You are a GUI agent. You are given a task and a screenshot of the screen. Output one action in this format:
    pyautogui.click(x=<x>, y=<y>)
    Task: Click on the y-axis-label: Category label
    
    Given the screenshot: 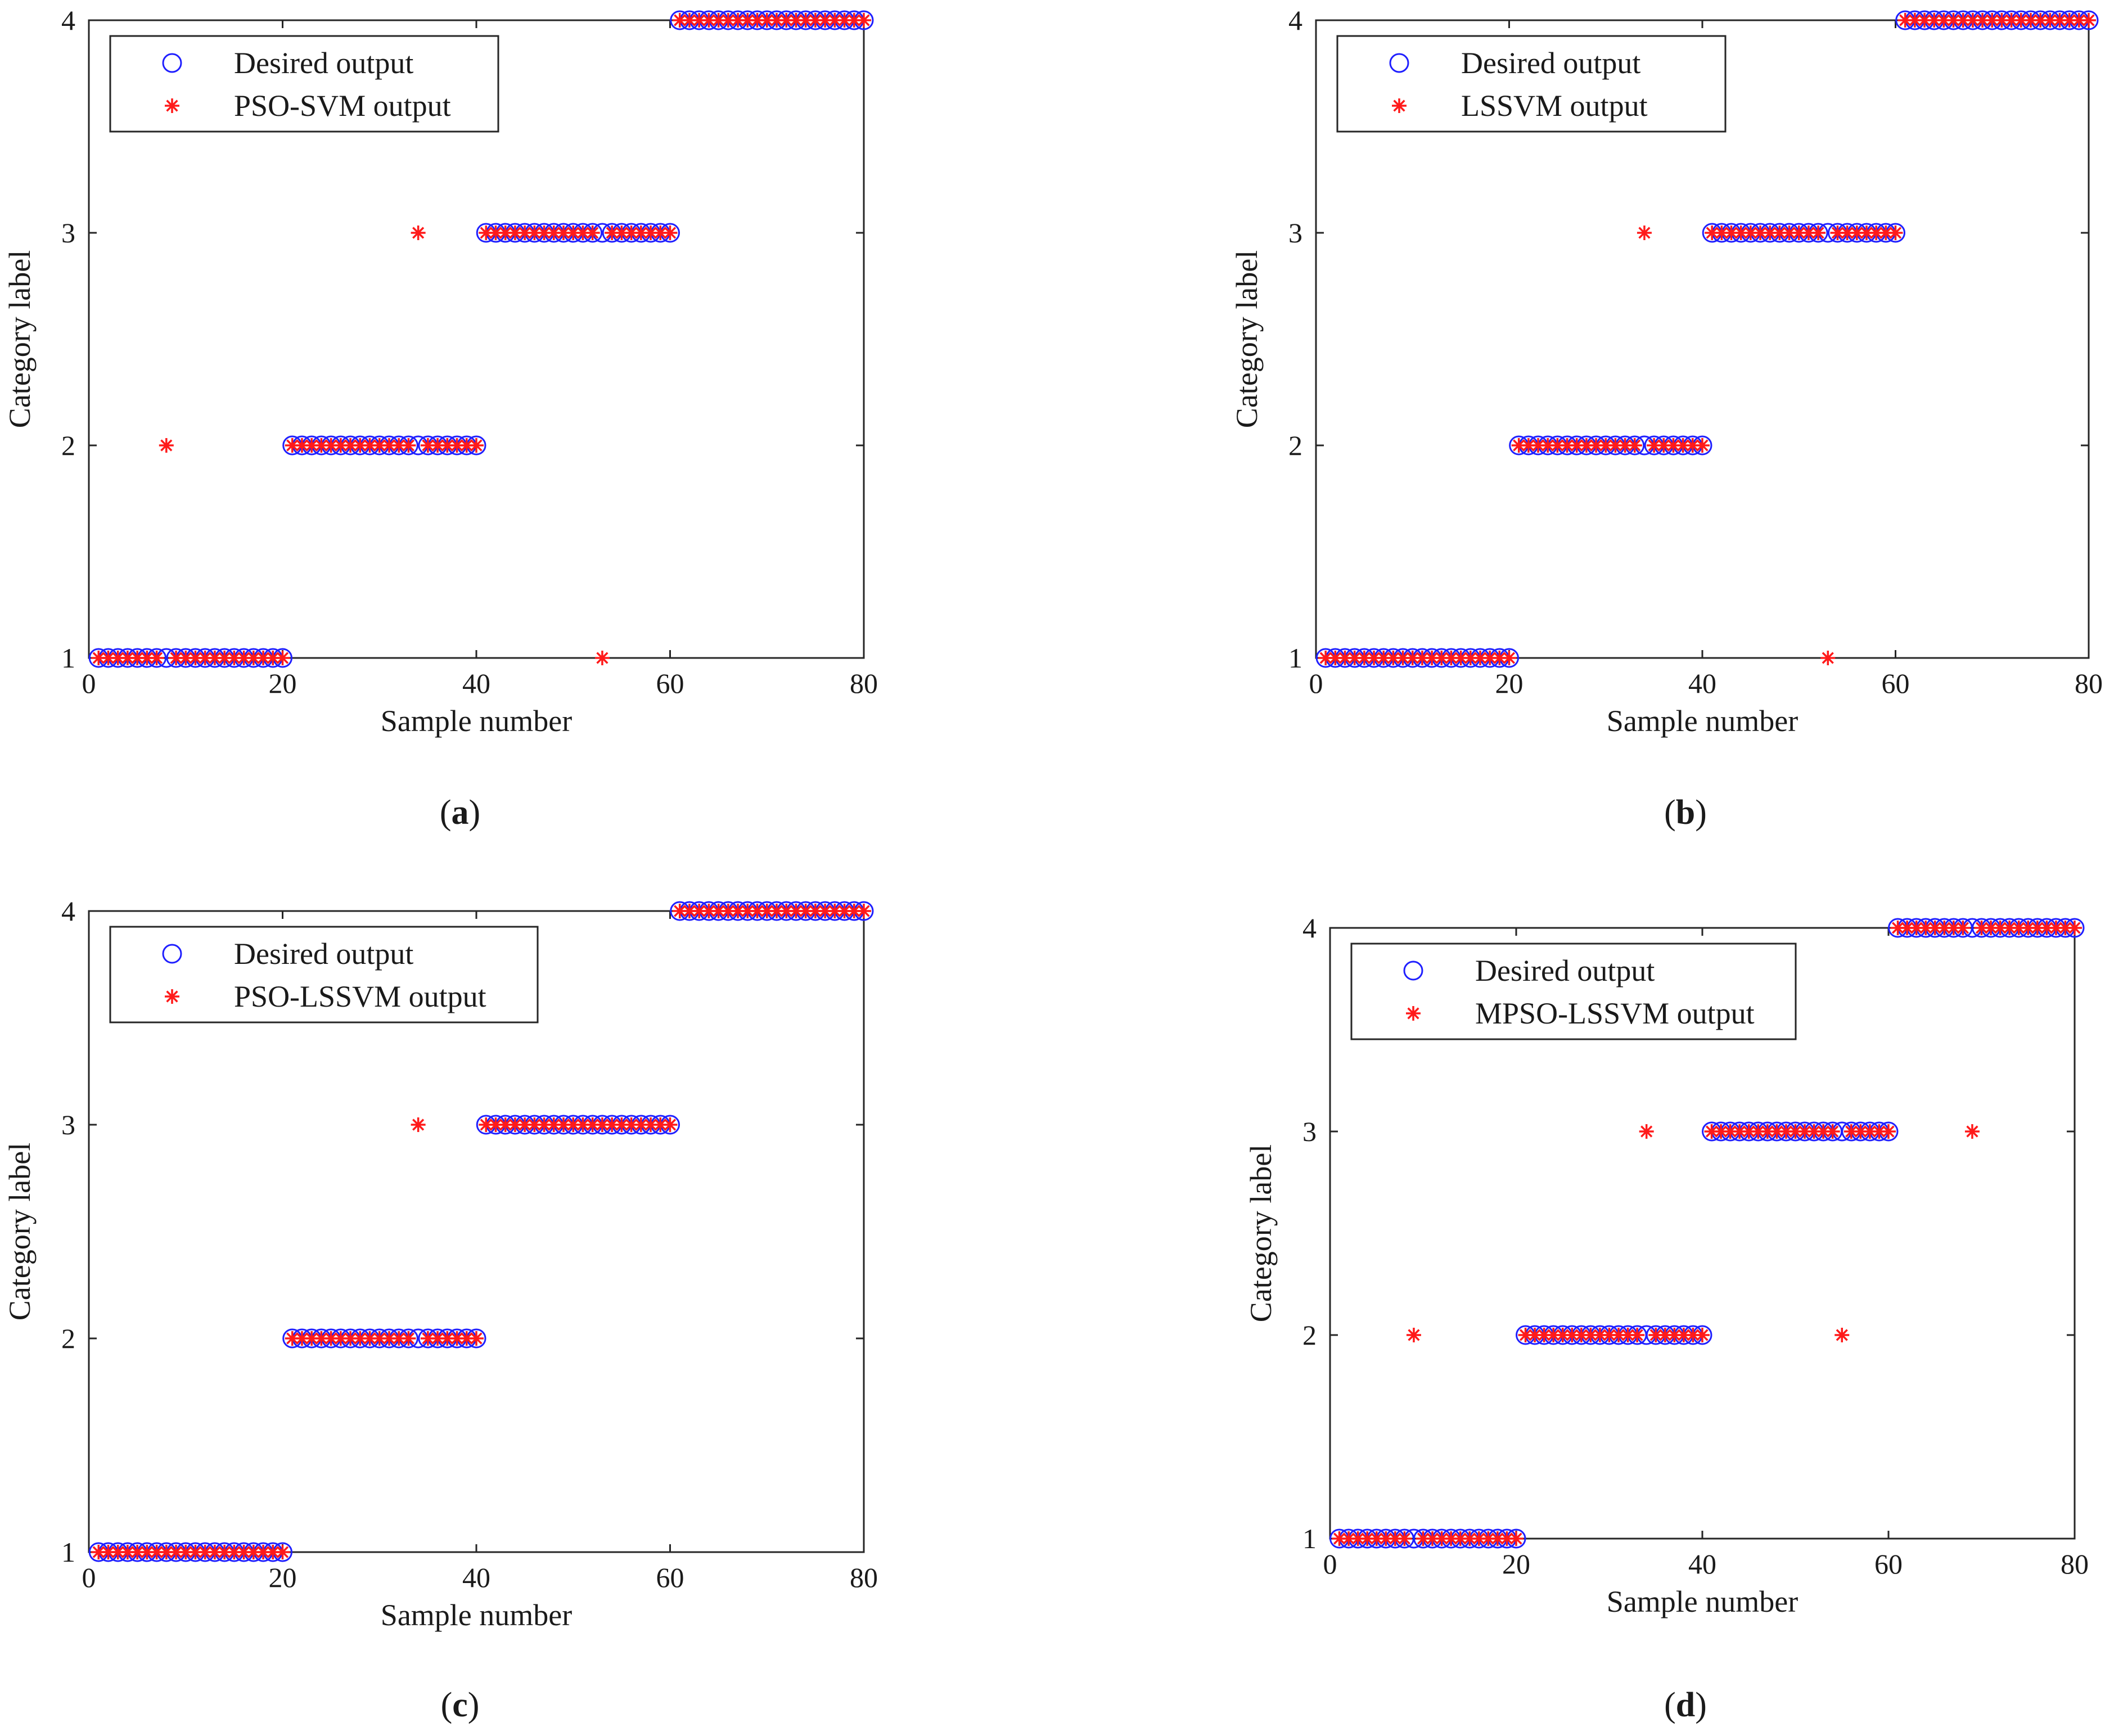 What is the action you would take?
    pyautogui.click(x=1247, y=339)
    